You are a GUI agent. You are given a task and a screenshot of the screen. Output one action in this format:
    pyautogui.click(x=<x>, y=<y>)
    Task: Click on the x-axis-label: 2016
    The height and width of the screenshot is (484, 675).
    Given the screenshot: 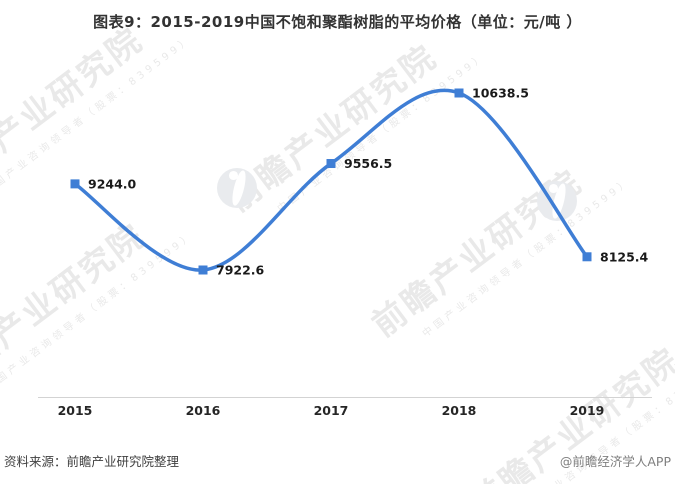 What is the action you would take?
    pyautogui.click(x=203, y=410)
    